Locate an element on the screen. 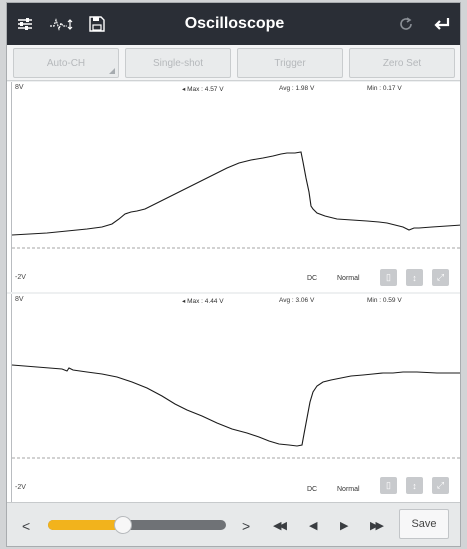 This screenshot has width=467, height=549. channel-2-avg: Avg : 3.06 V is located at coordinates (297, 300).